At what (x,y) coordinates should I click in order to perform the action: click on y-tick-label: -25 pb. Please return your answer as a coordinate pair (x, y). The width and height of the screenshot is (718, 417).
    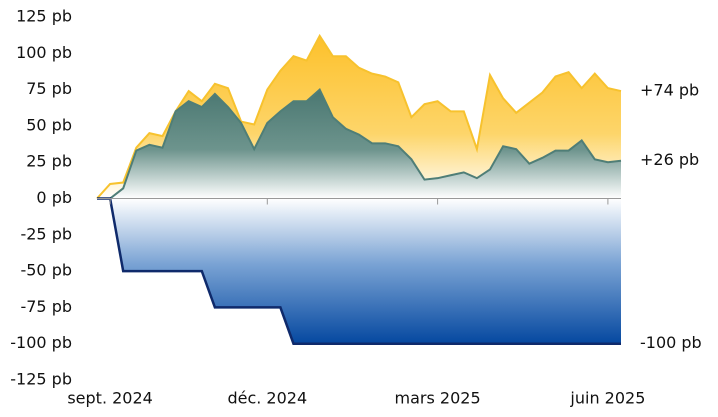
    Looking at the image, I should click on (46, 233).